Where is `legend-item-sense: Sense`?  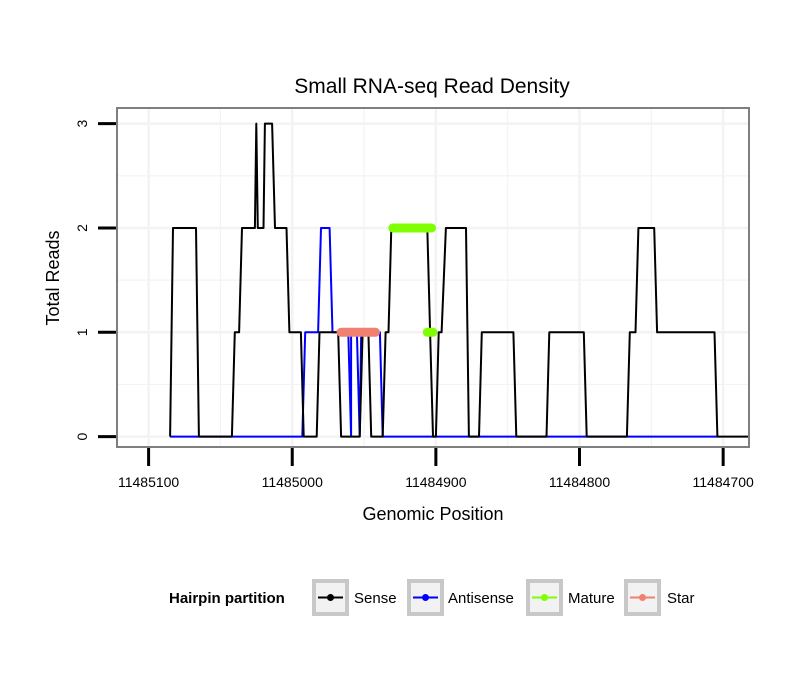
legend-item-sense: Sense is located at coordinates (354, 597).